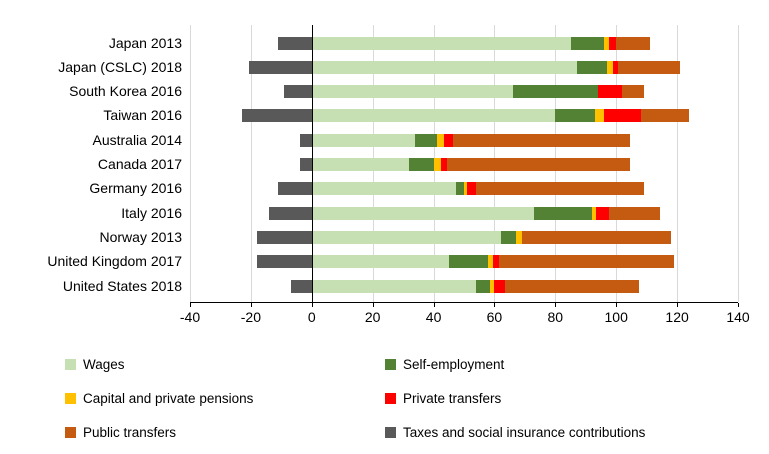  I want to click on legend-swatch-taxes-and-social-insurance-contributions, so click(390, 432).